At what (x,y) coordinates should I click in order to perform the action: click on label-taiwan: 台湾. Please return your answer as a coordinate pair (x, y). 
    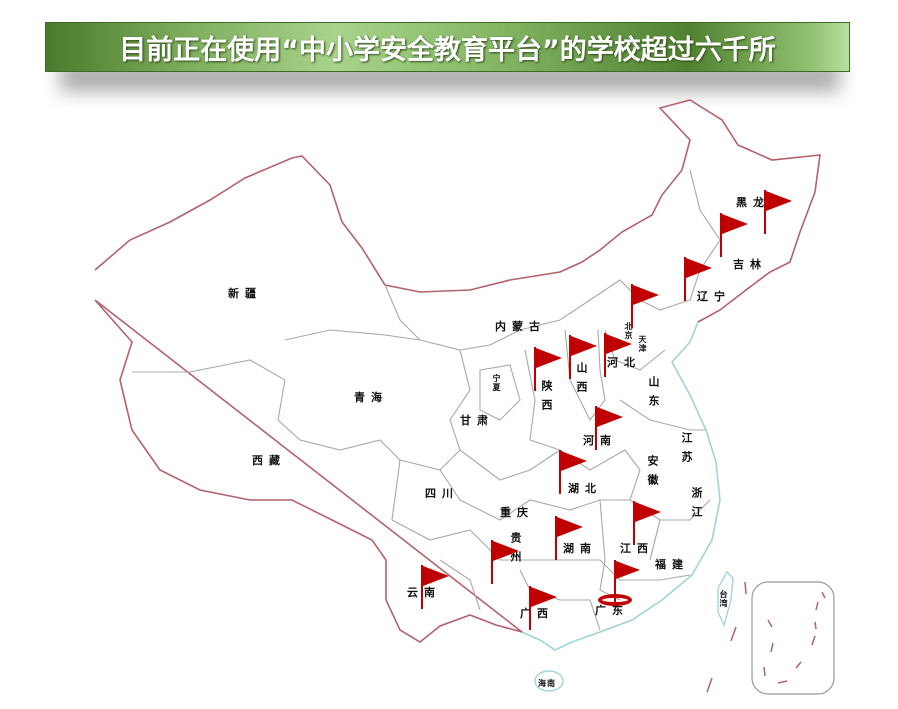
    Looking at the image, I should click on (724, 599).